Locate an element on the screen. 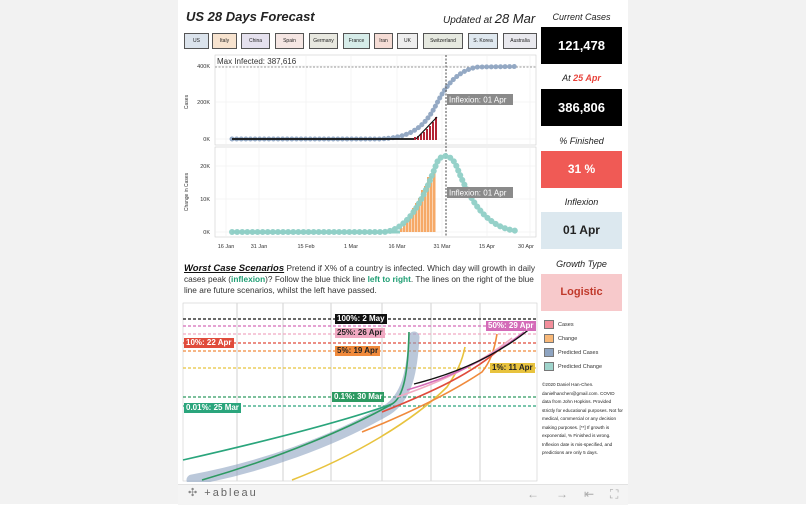 The image size is (806, 505). at-date: 25 Apr is located at coordinates (587, 78).